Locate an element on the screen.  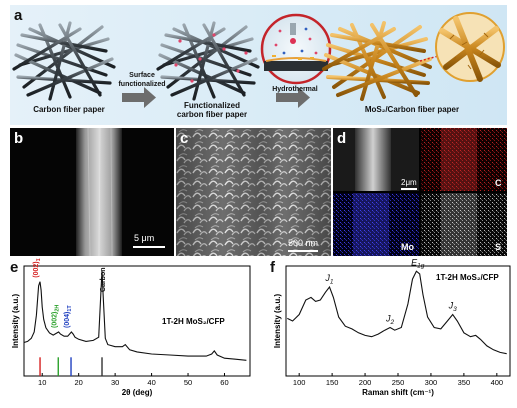
panel-f-label: f is located at coordinates (272, 267).